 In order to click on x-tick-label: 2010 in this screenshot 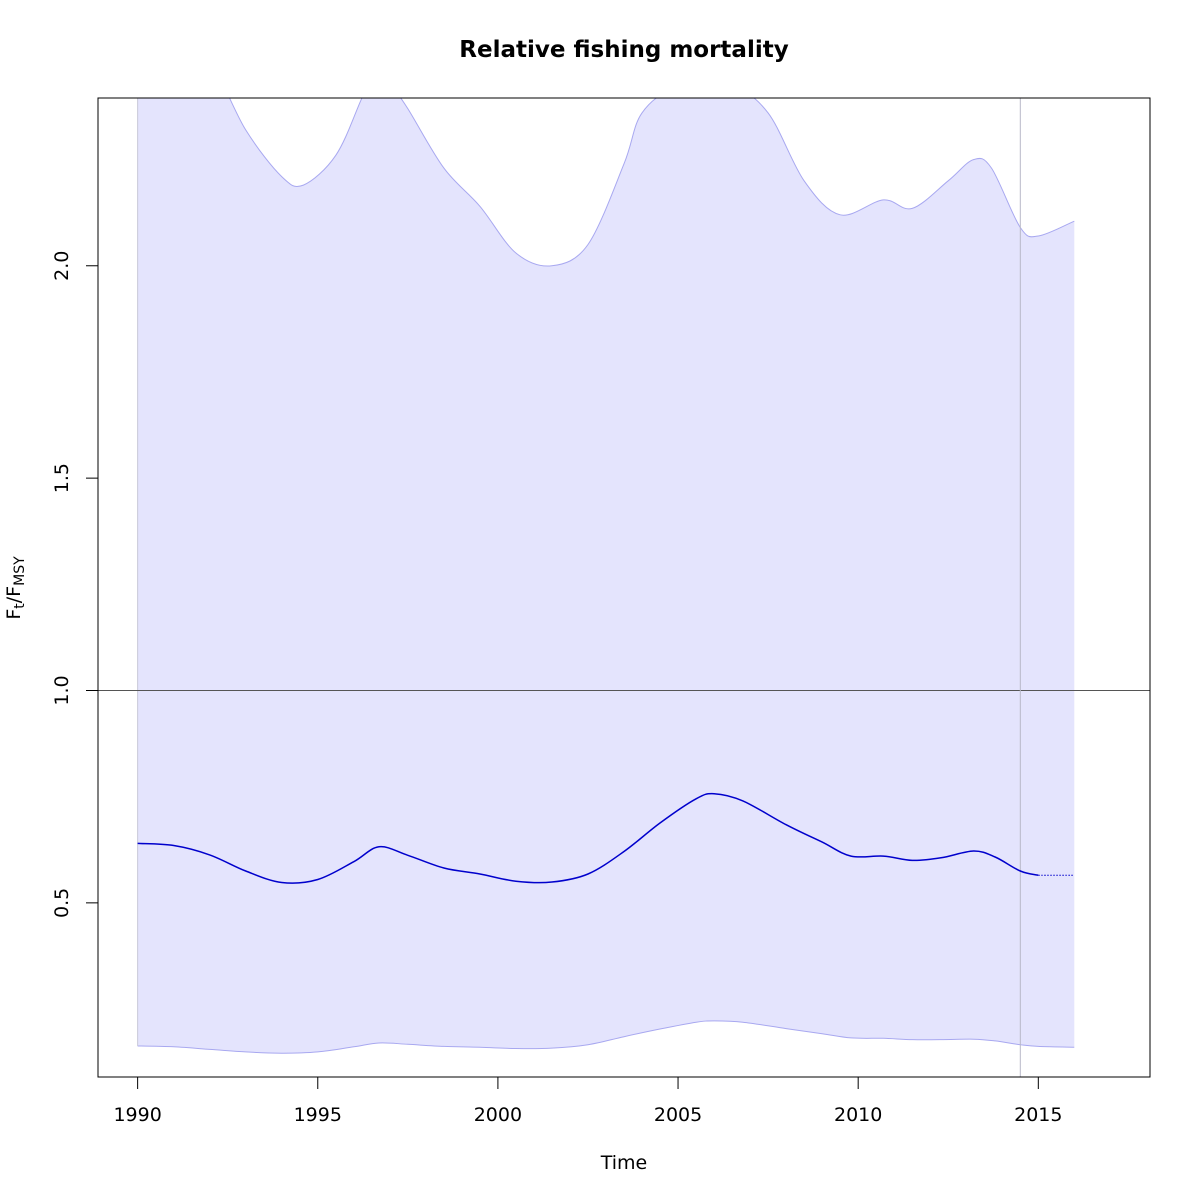, I will do `click(858, 1115)`.